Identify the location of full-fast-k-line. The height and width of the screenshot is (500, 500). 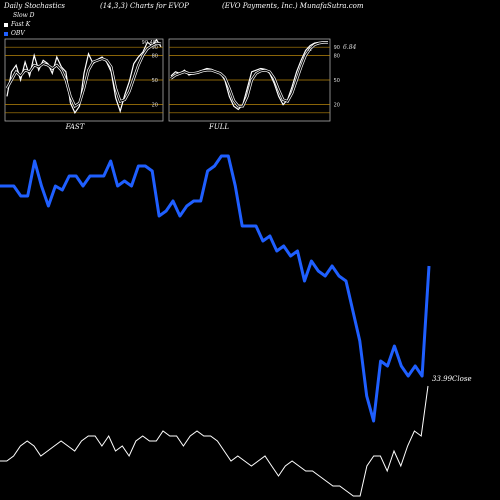
(249, 76).